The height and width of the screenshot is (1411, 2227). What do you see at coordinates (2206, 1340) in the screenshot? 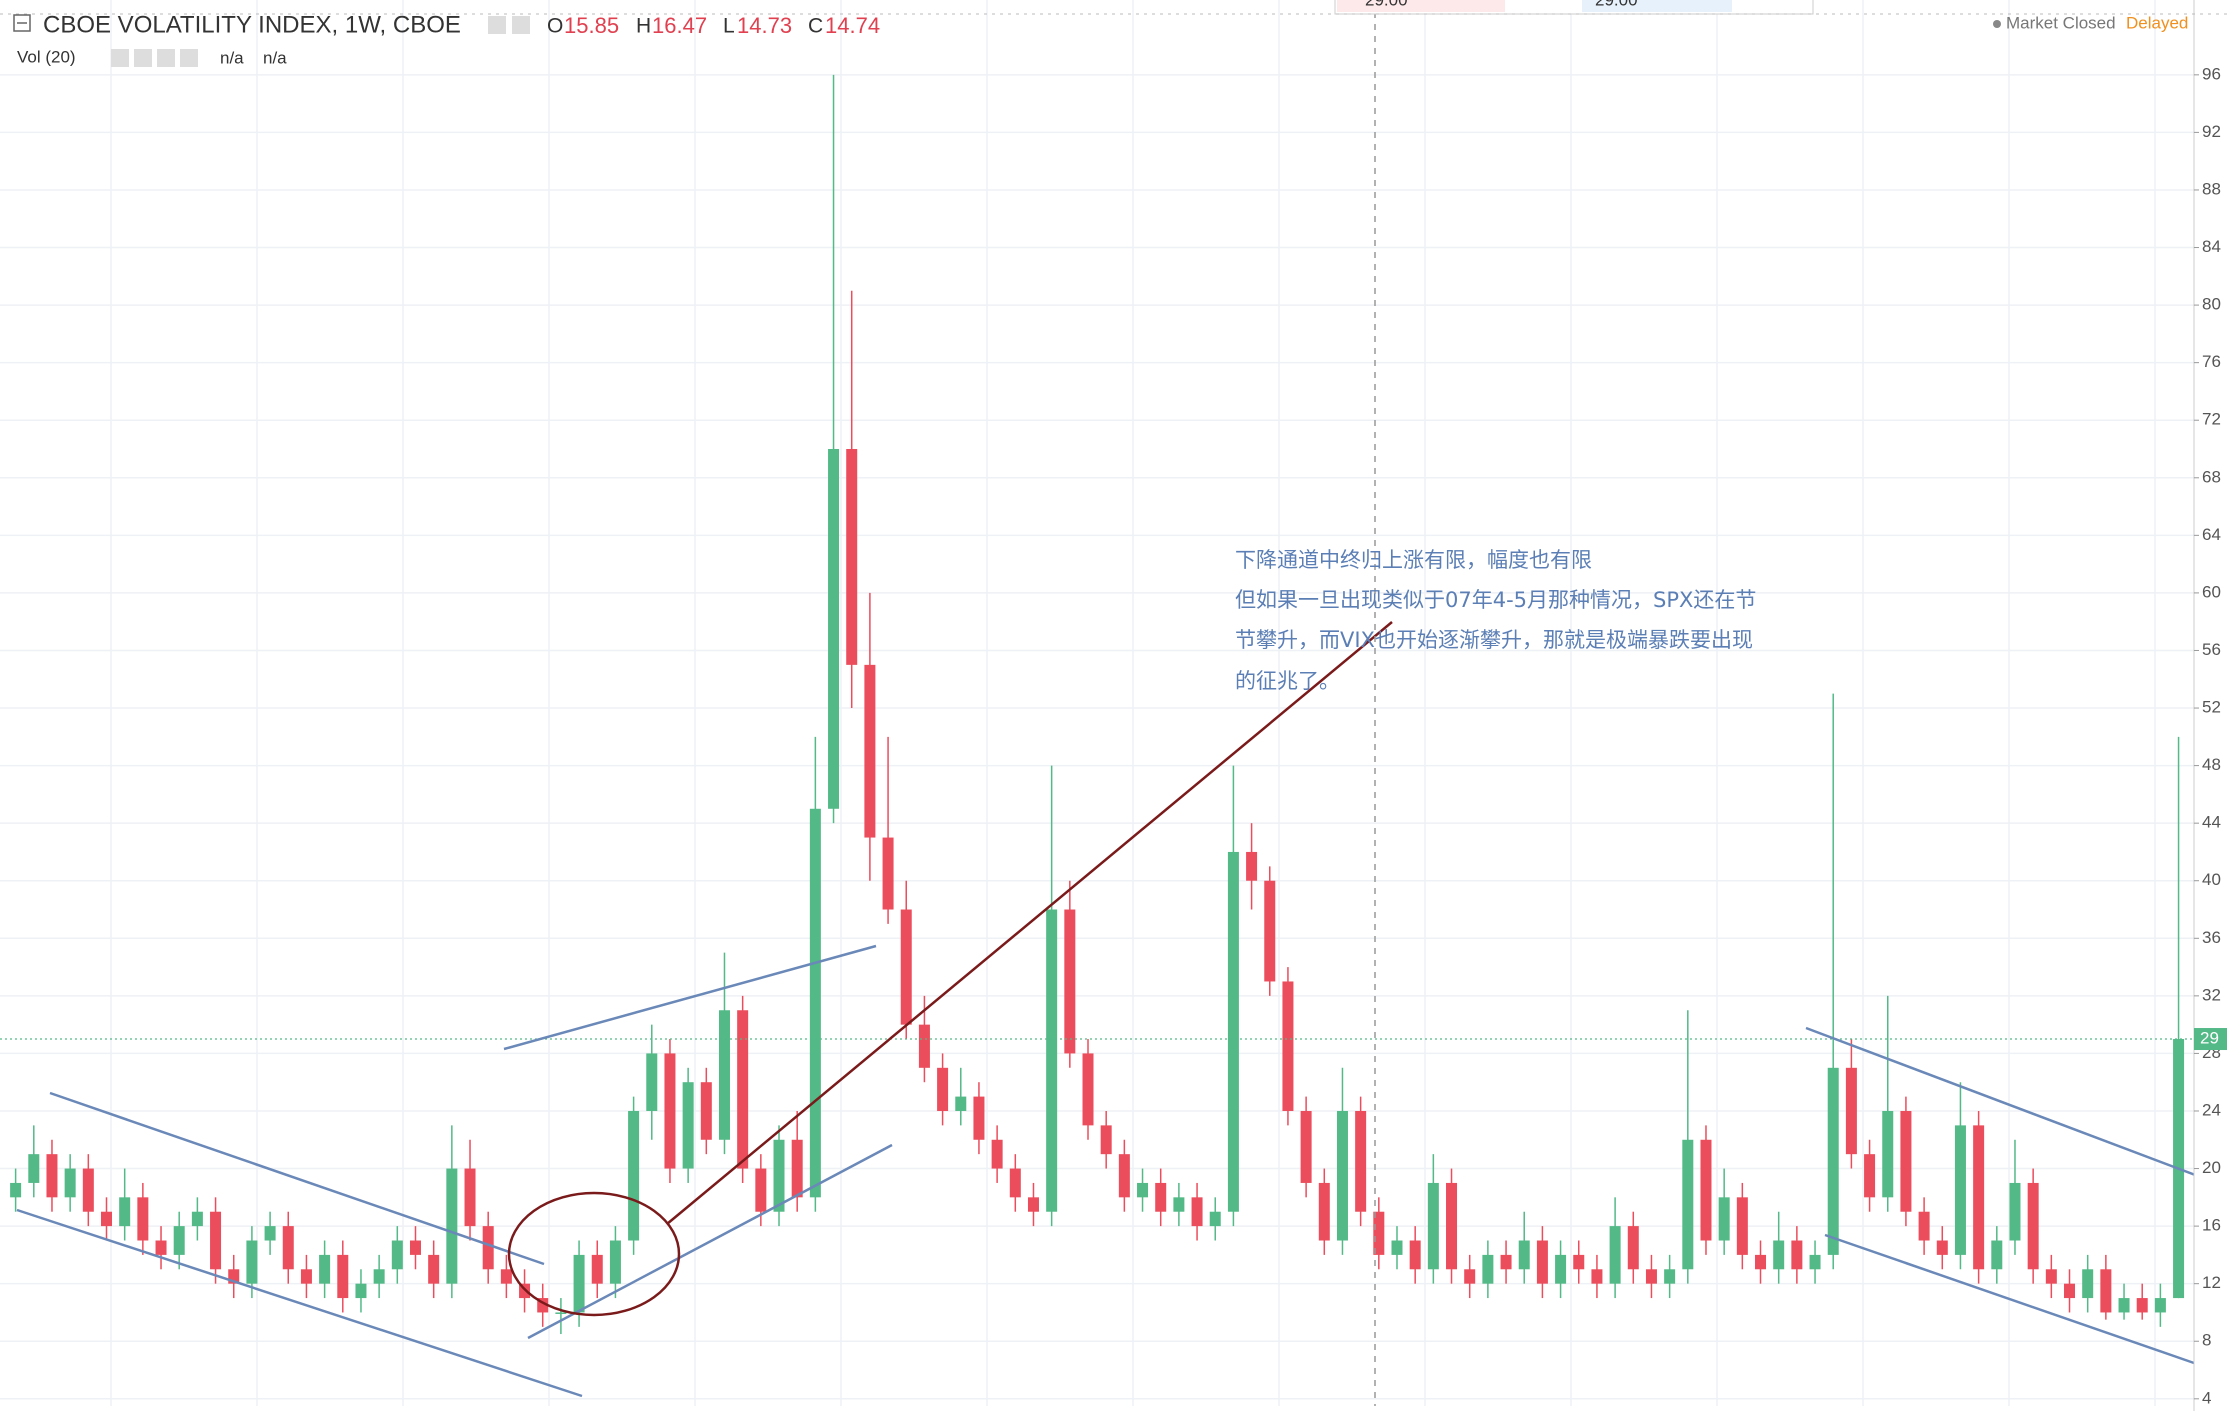
I see `y-tick-label: 8` at bounding box center [2206, 1340].